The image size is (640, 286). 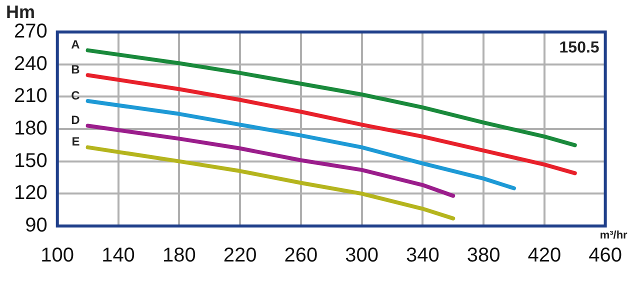 I want to click on x-tick-label: 300, so click(x=361, y=255).